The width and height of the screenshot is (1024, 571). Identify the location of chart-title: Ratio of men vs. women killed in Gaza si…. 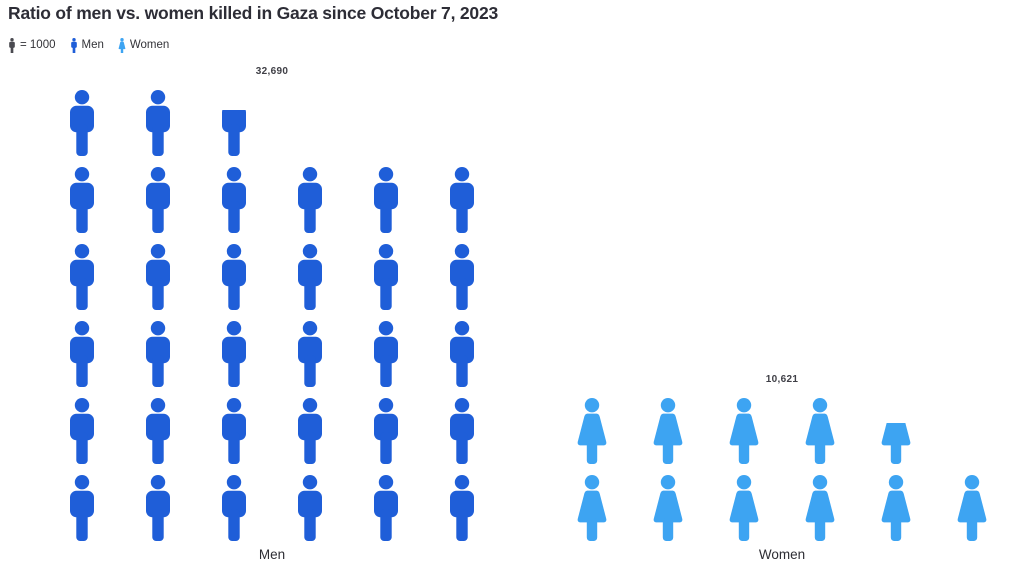
(253, 13).